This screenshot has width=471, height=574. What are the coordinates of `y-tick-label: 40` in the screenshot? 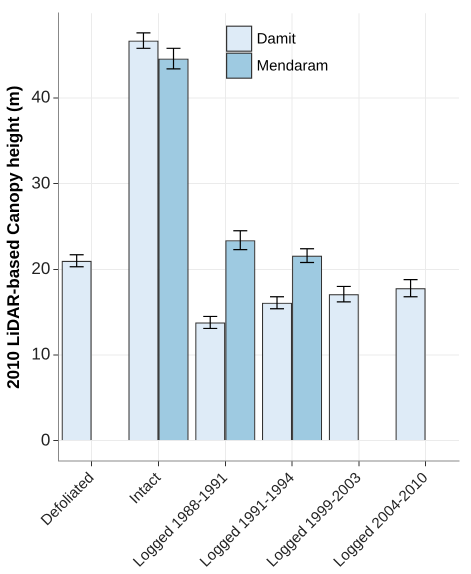 It's located at (40, 97).